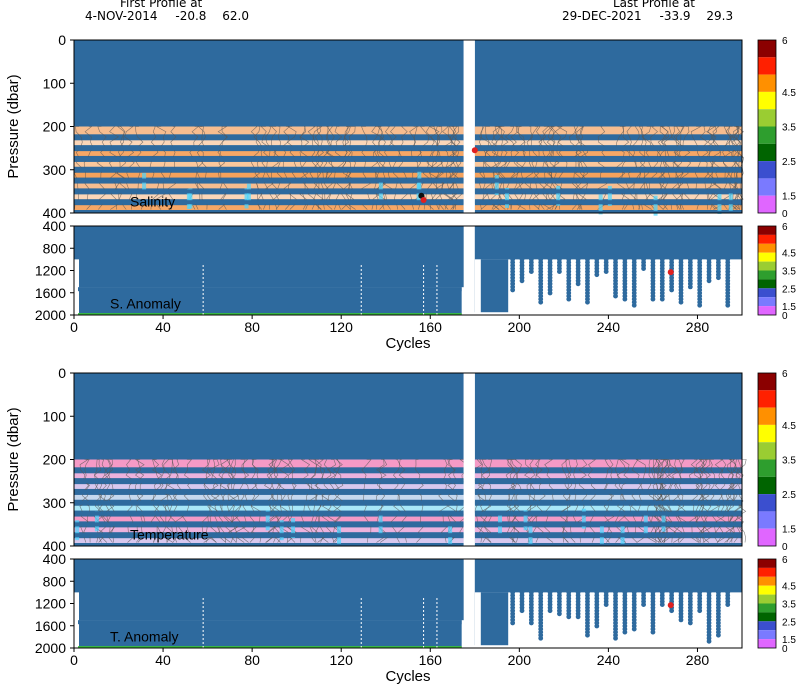  Describe the element at coordinates (55, 248) in the screenshot. I see `y-tick-label: 800` at that location.